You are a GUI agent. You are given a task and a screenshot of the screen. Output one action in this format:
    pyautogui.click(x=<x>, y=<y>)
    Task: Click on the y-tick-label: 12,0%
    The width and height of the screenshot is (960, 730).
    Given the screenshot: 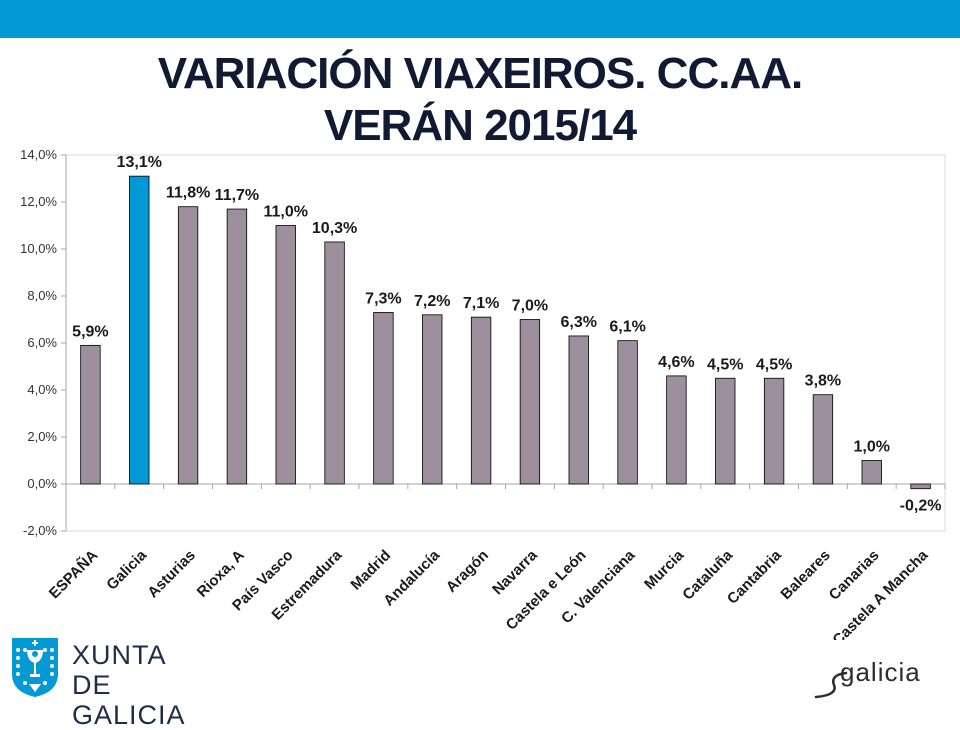 What is the action you would take?
    pyautogui.click(x=38, y=201)
    